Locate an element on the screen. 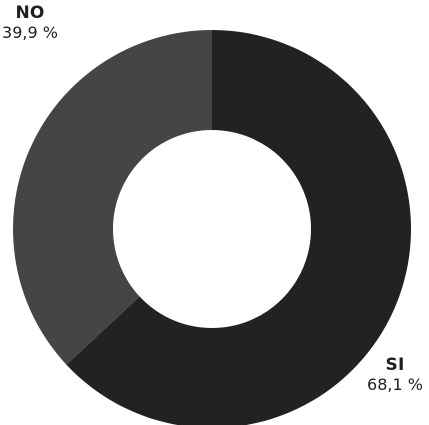  slice-label-si: SI 68,1 % is located at coordinates (394, 374).